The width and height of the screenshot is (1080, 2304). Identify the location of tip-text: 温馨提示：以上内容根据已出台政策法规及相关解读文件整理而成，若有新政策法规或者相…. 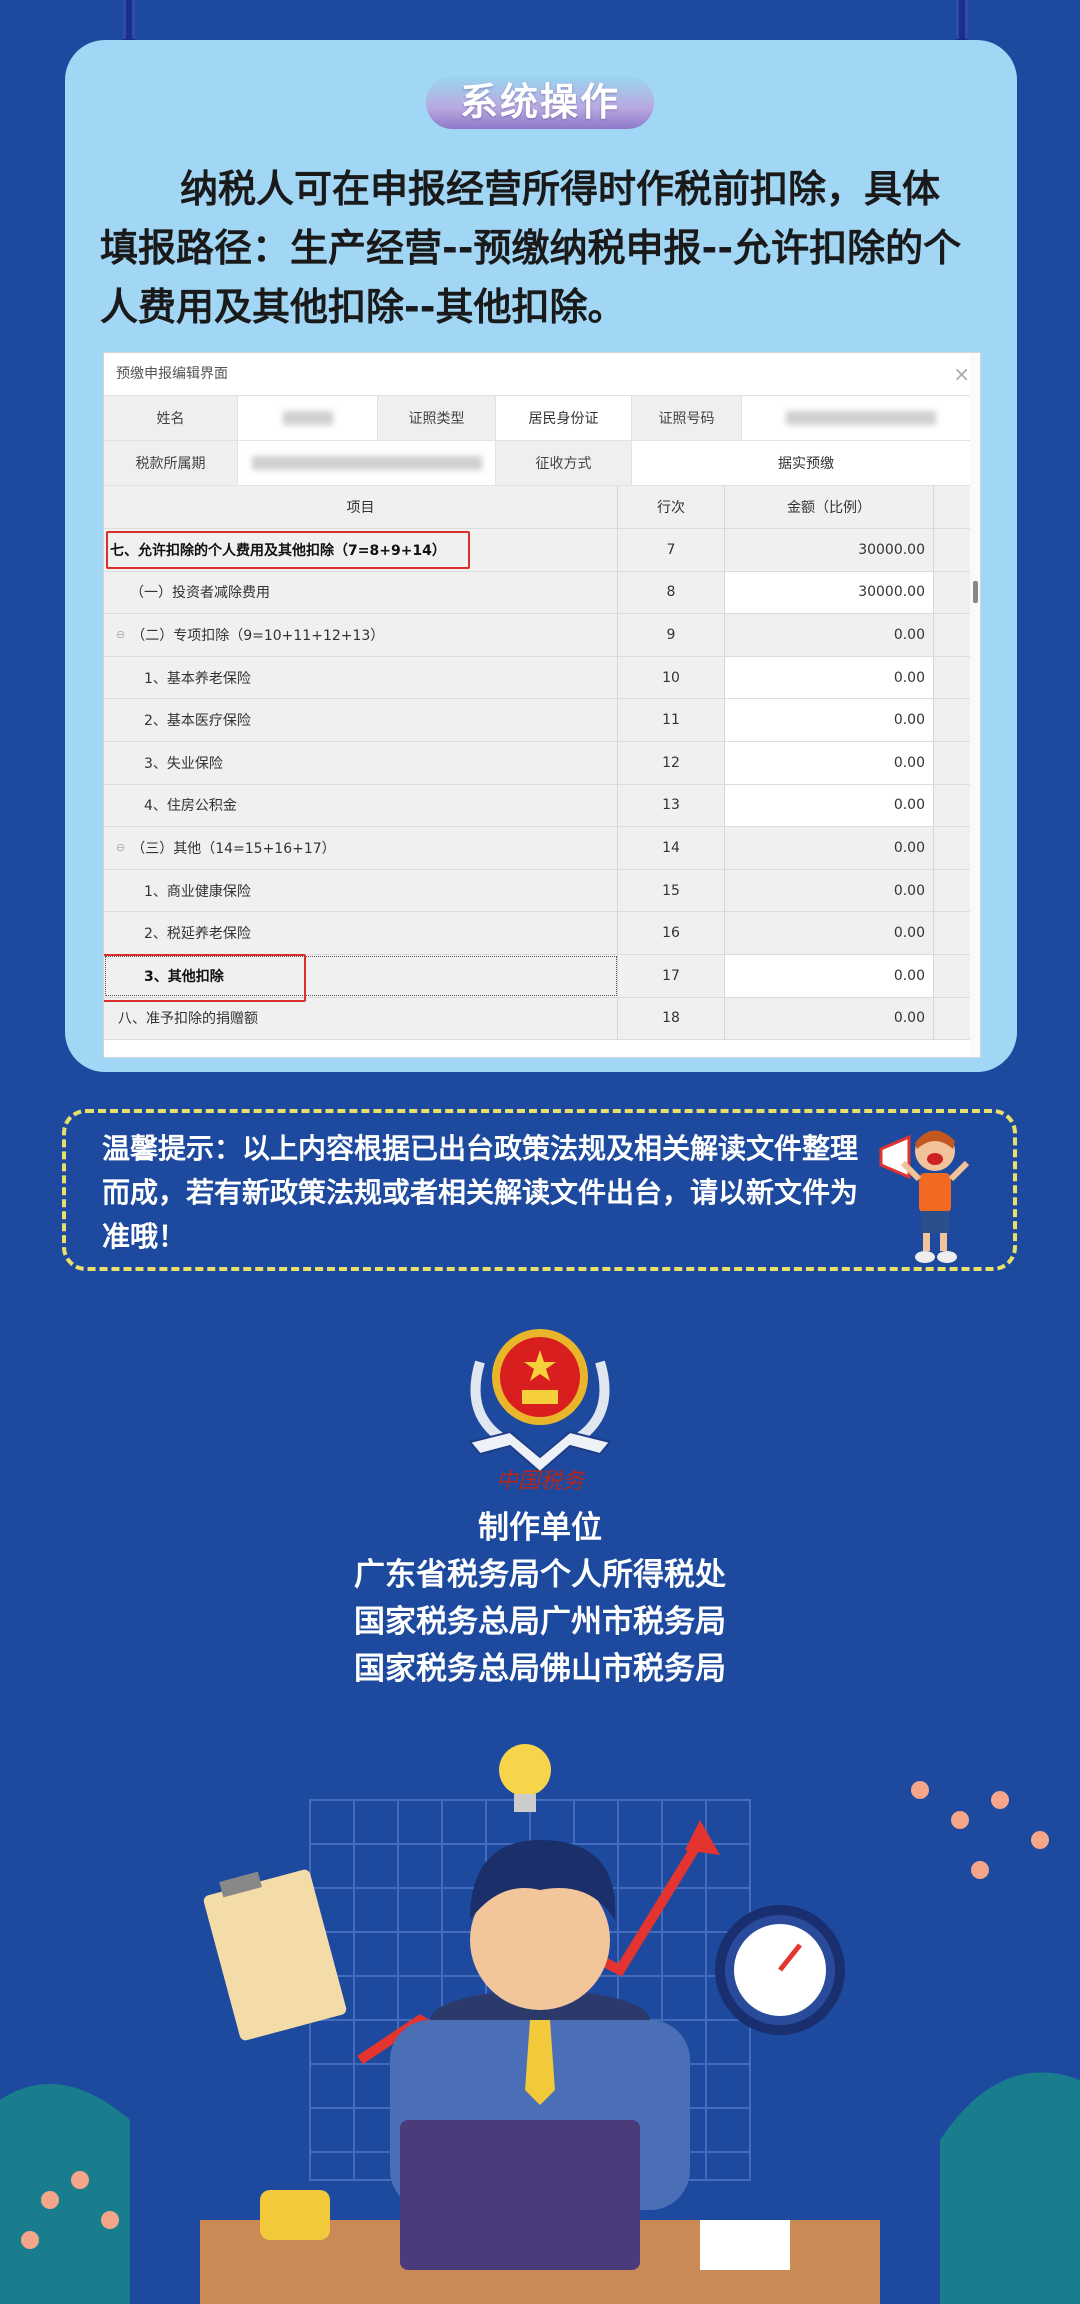
(480, 1192).